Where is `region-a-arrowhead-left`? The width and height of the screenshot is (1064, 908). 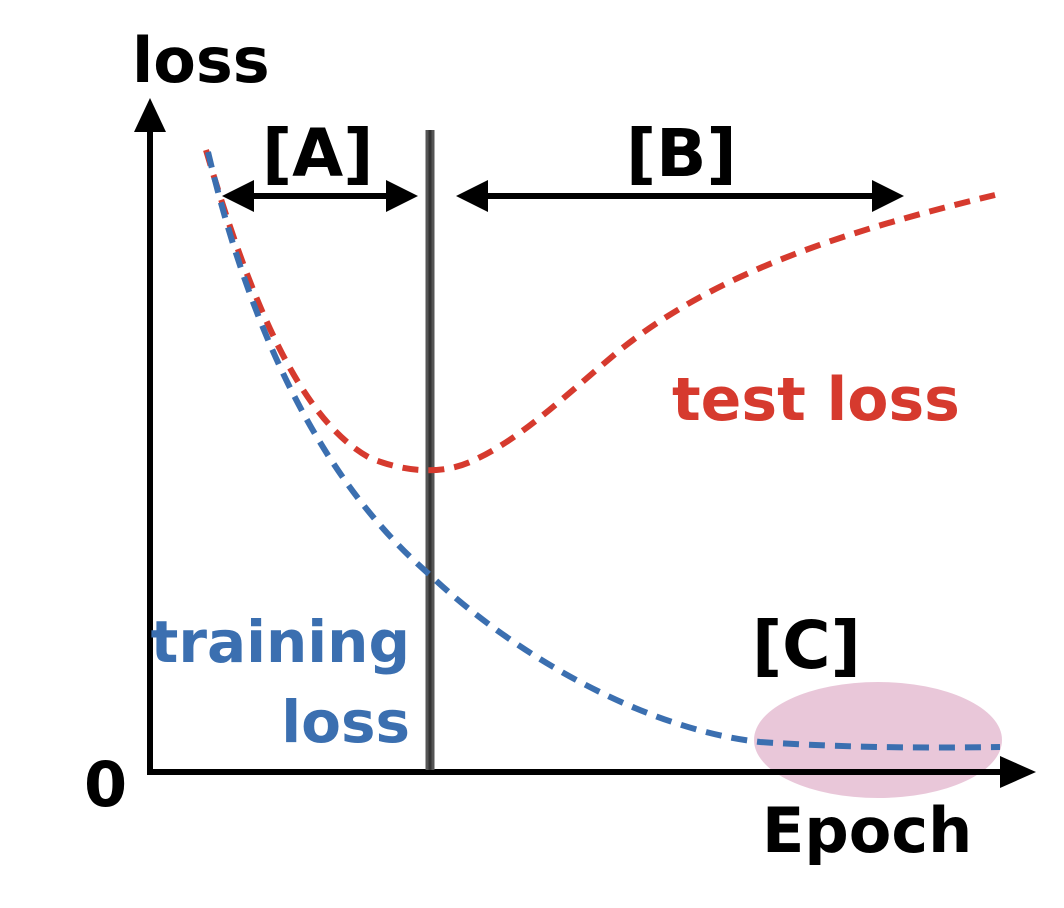
region-a-arrowhead-left is located at coordinates (238, 196).